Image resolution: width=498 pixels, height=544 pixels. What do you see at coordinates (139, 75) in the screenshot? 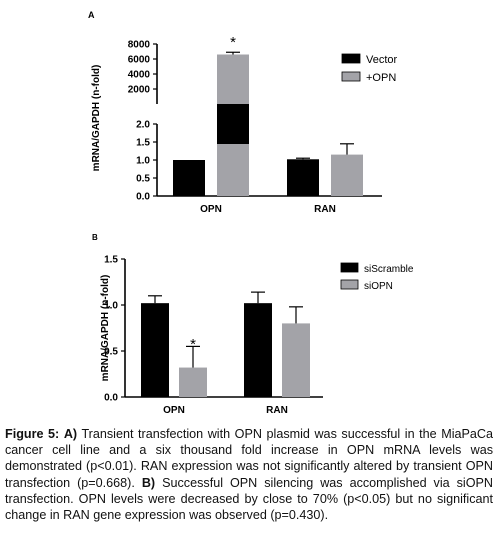
I see `panel-a-y-tick-label: 4000` at bounding box center [139, 75].